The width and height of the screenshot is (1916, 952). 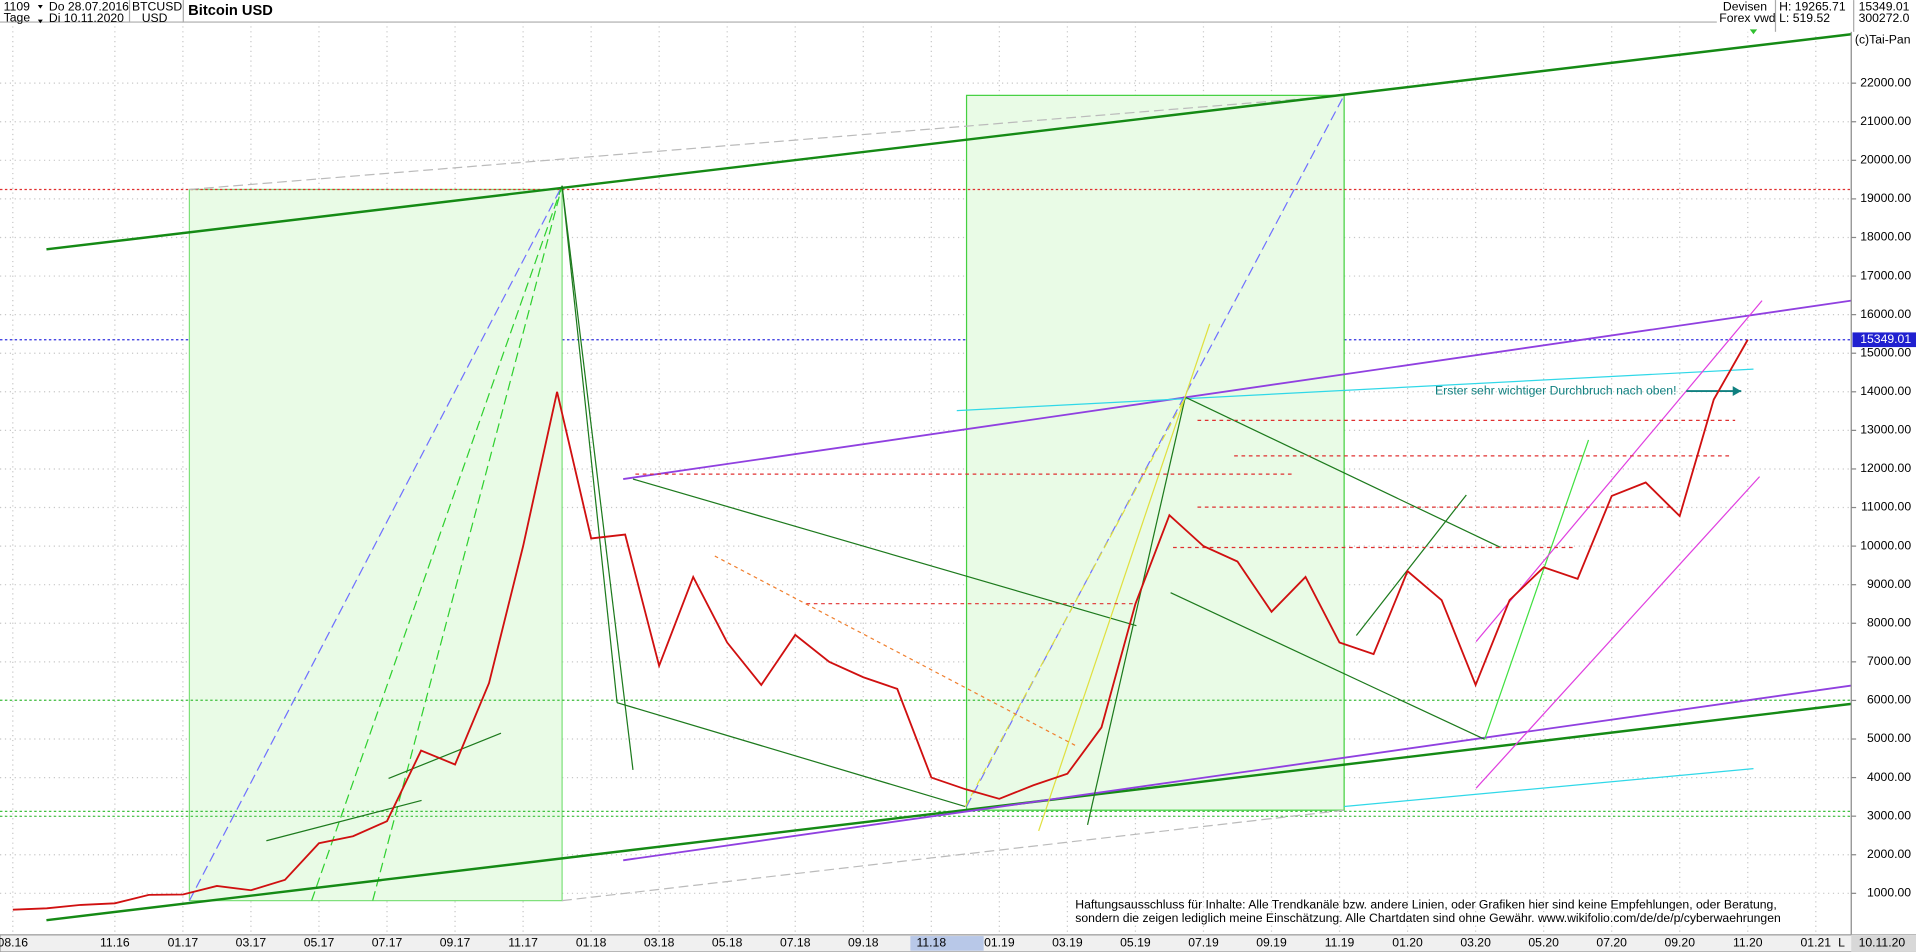 What do you see at coordinates (1753, 32) in the screenshot?
I see `marker` at bounding box center [1753, 32].